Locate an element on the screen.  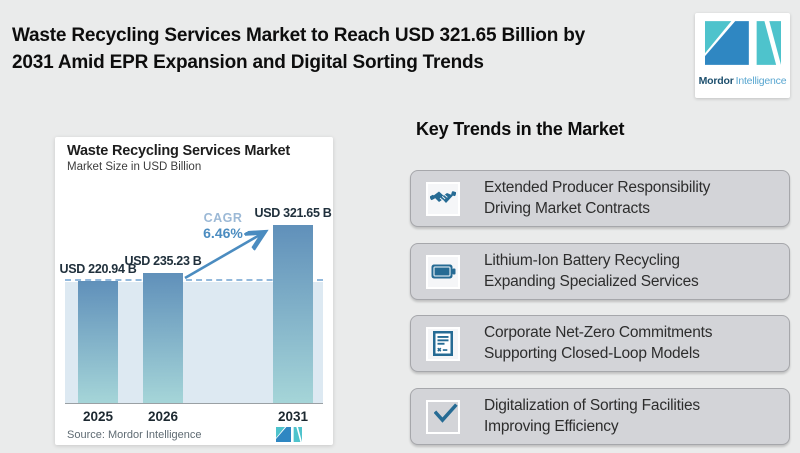
x-axis-label: 2025 is located at coordinates (98, 416).